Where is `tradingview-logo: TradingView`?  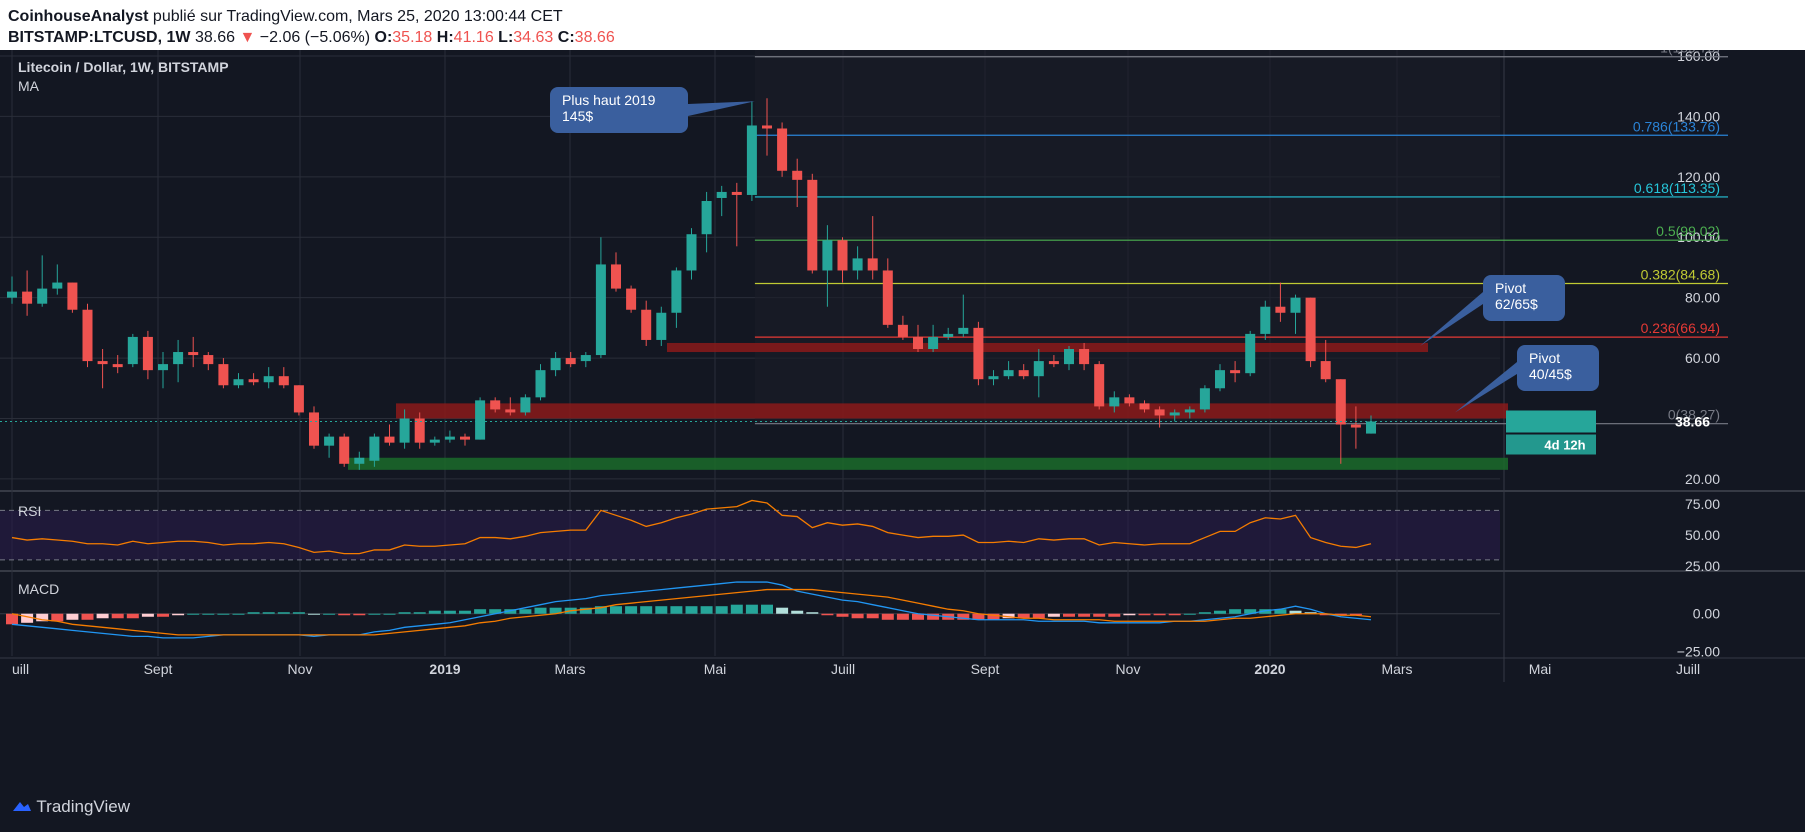
tradingview-logo: TradingView is located at coordinates (70, 807).